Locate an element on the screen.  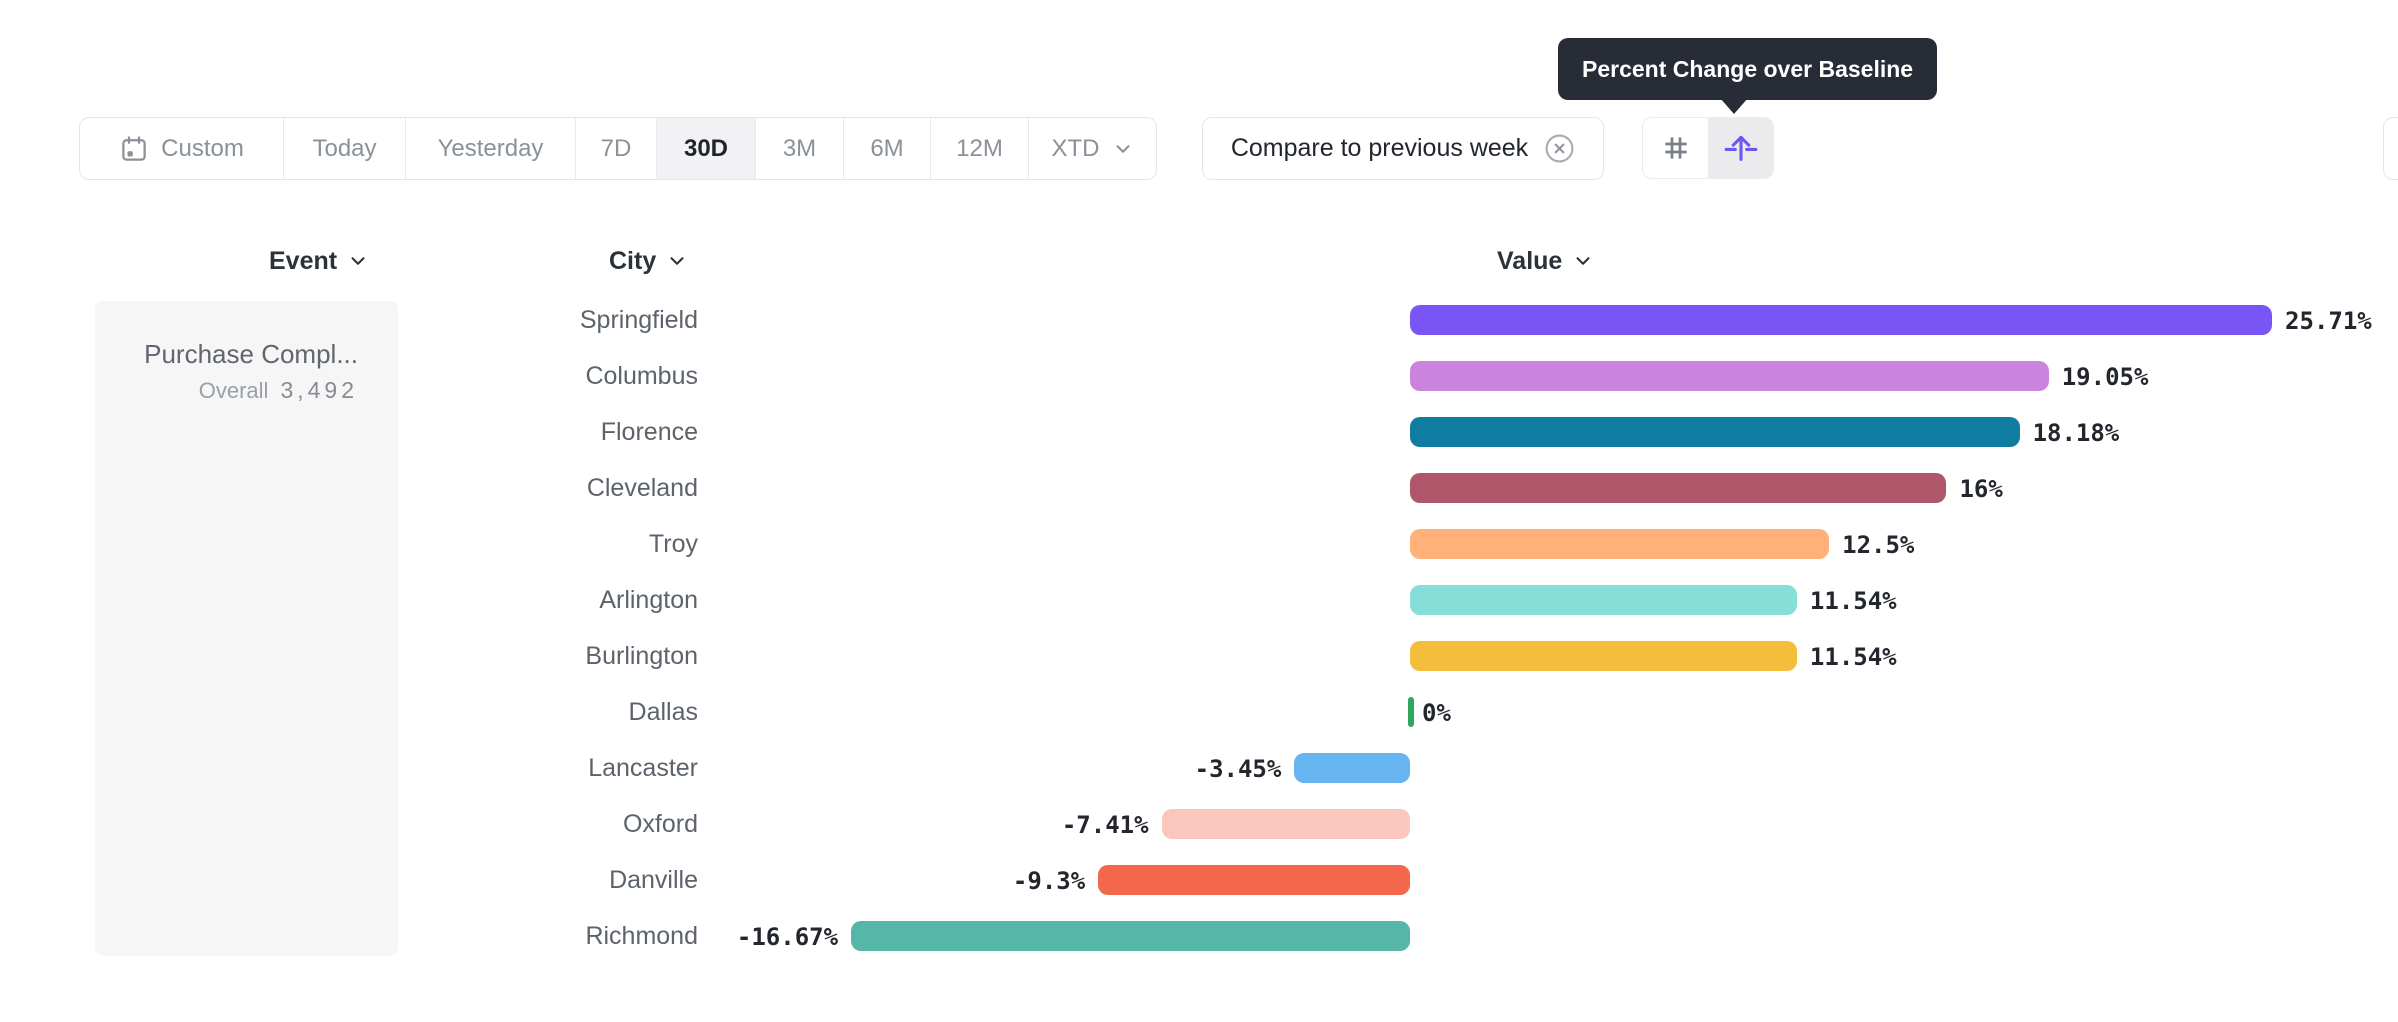
date-range-3m: 3M is located at coordinates (799, 148).